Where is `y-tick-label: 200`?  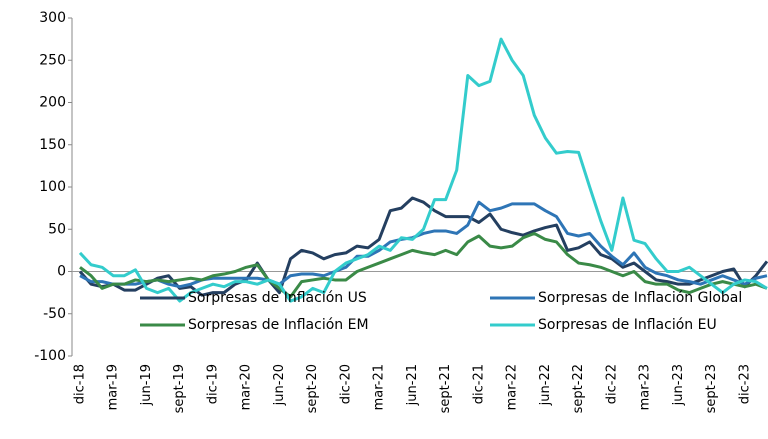 y-tick-label: 200 is located at coordinates (52, 103).